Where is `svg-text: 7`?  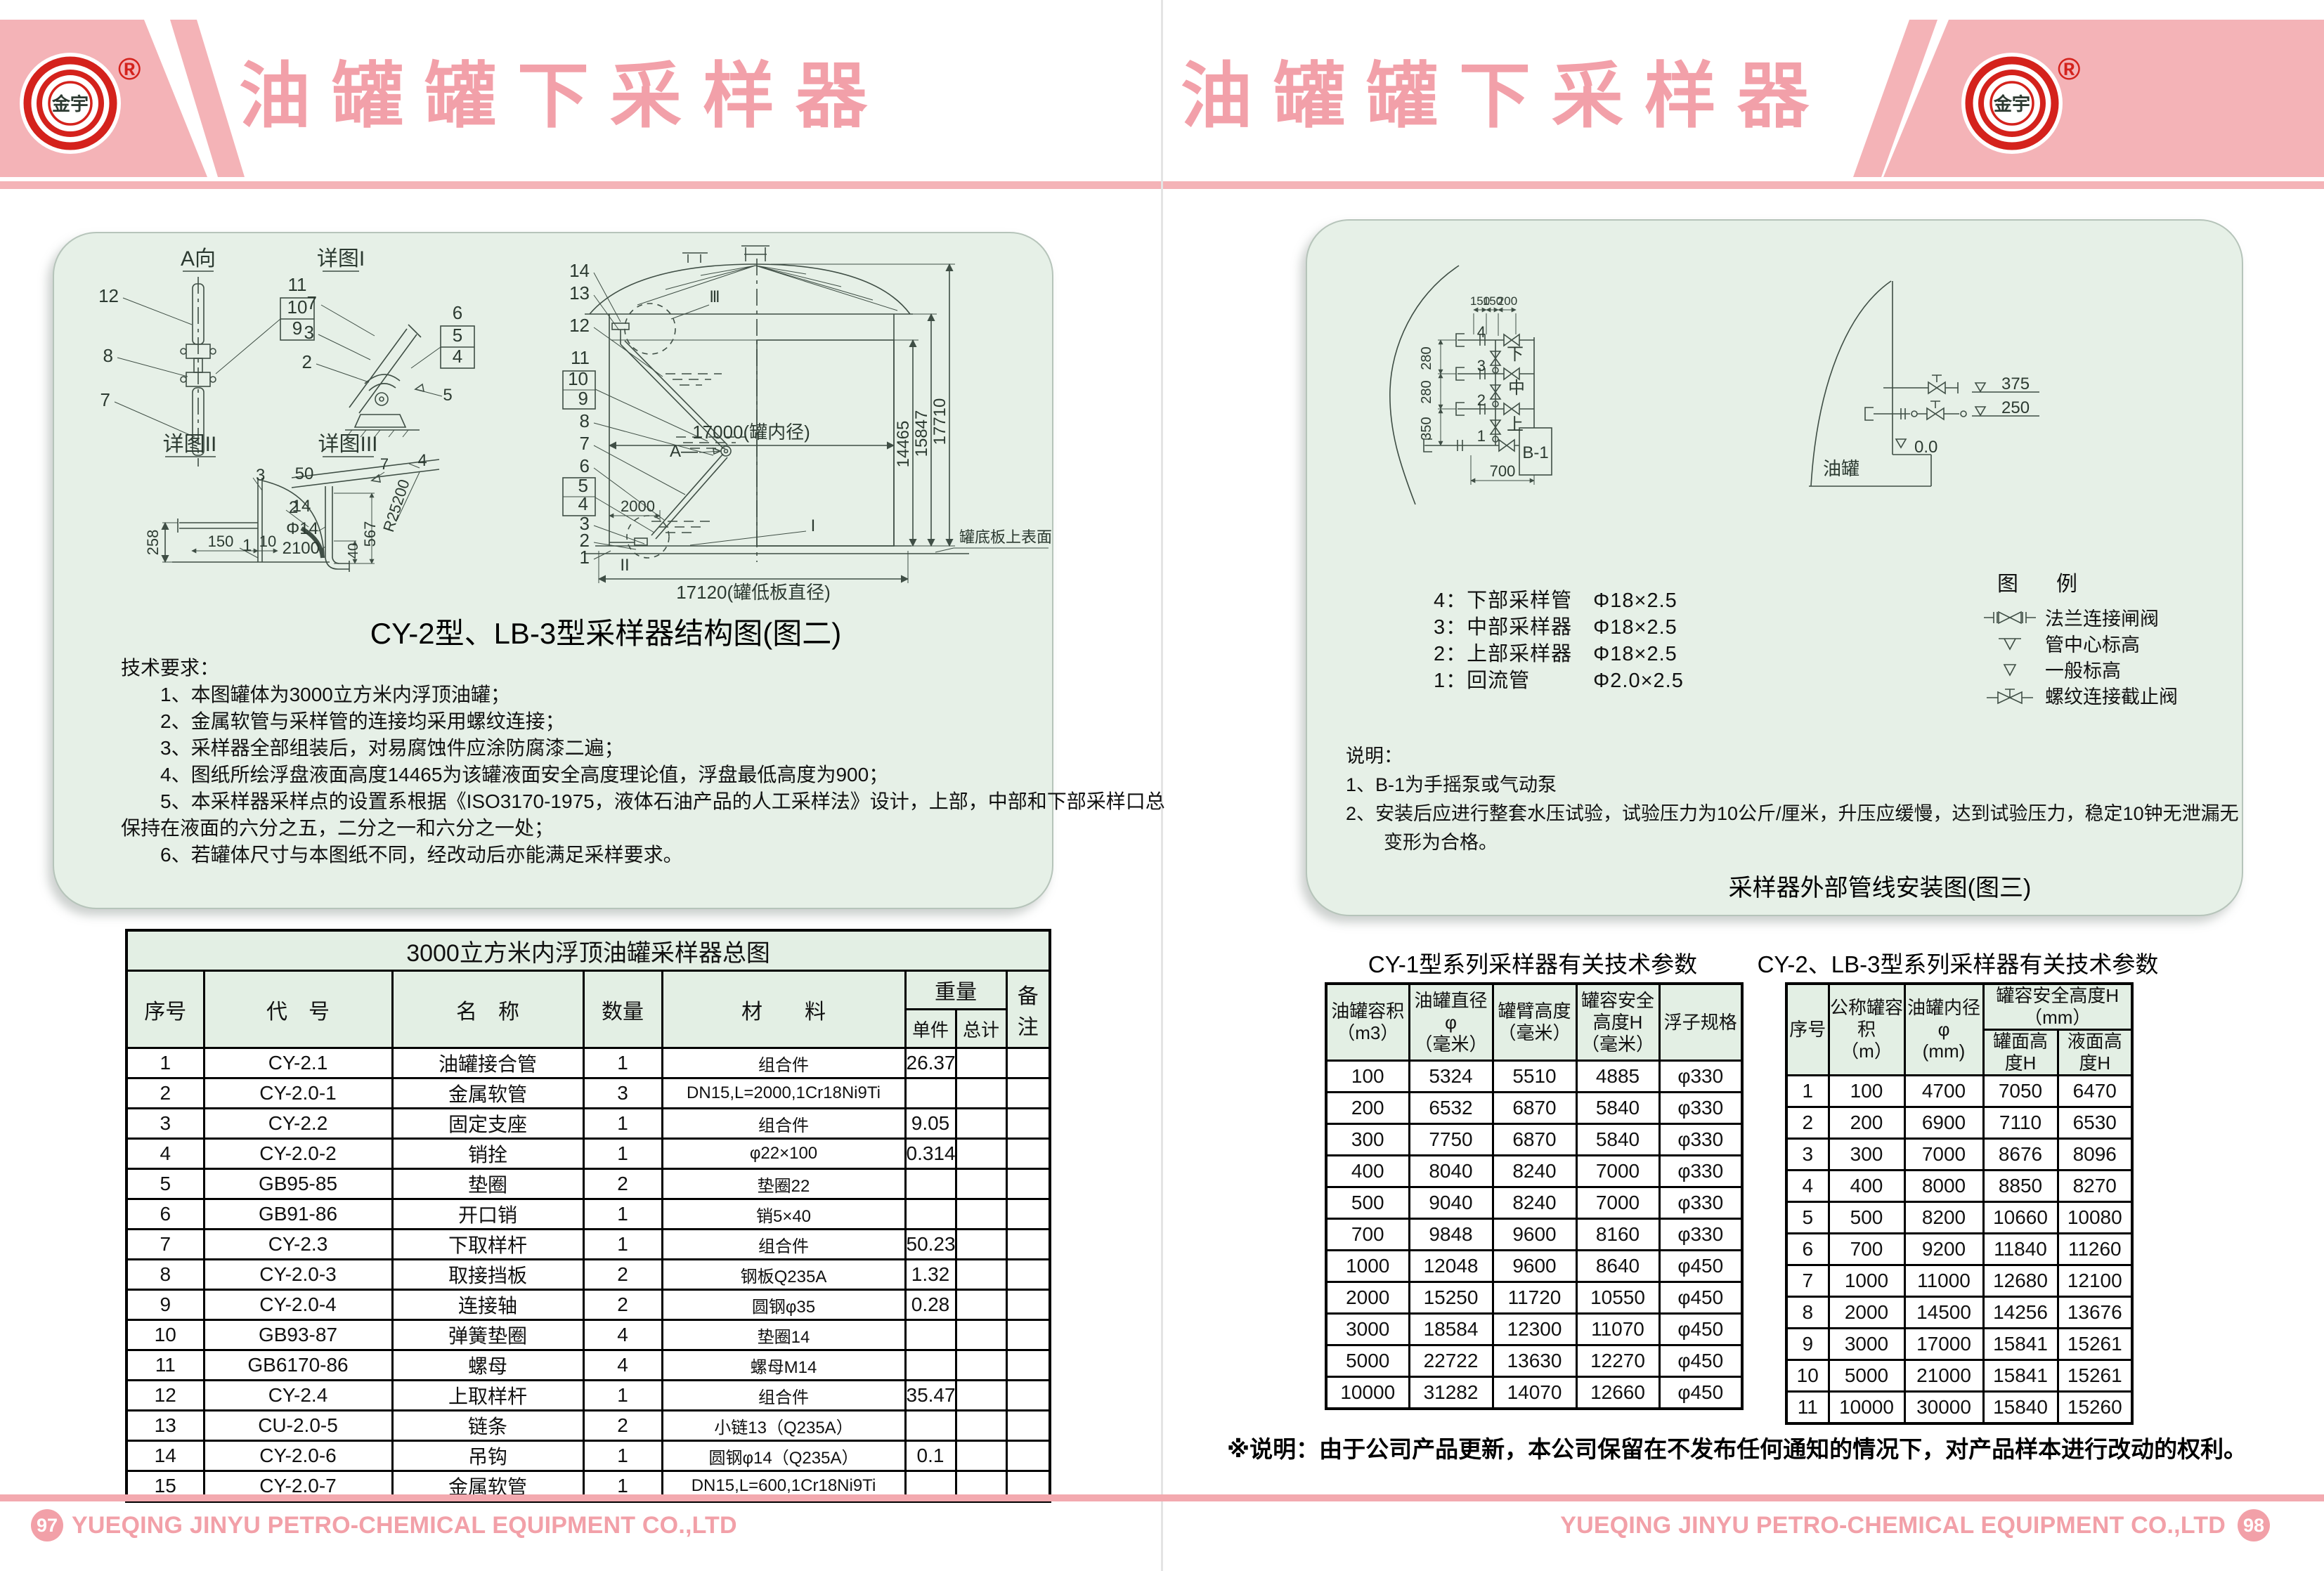 svg-text: 7 is located at coordinates (312, 302).